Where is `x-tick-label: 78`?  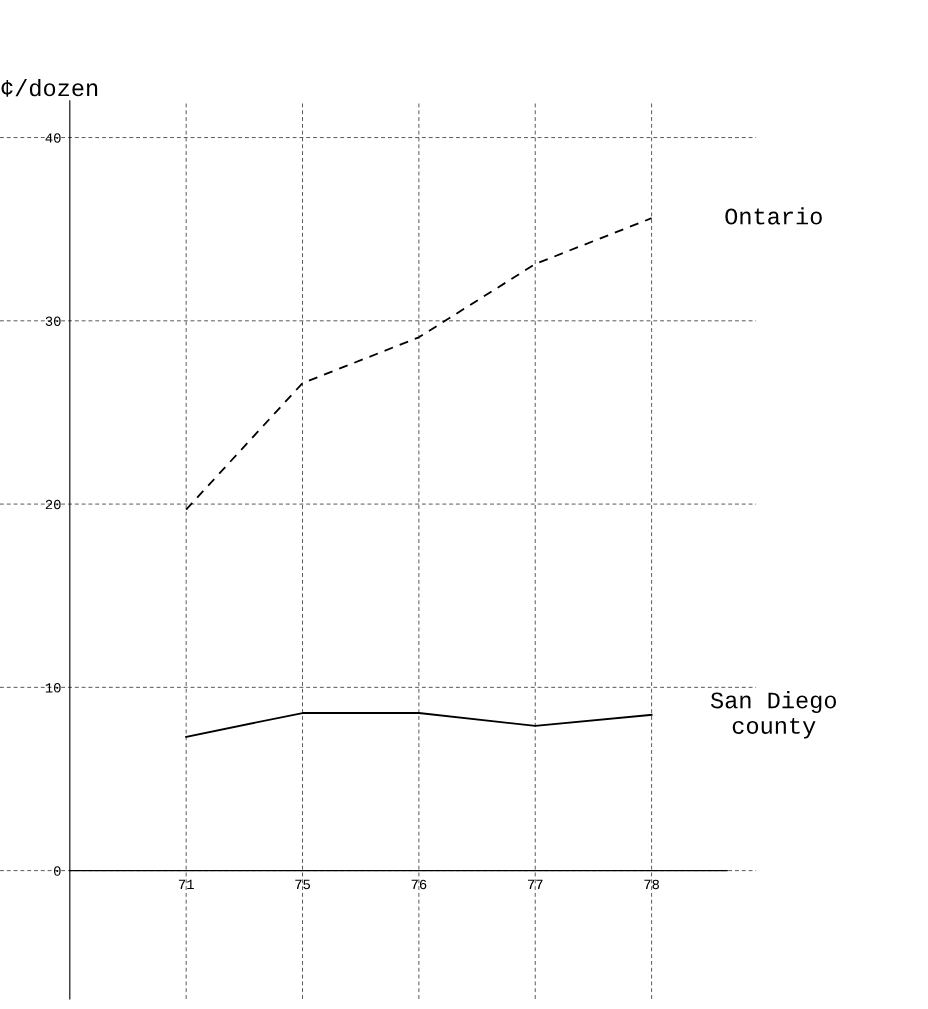
x-tick-label: 78 is located at coordinates (652, 884).